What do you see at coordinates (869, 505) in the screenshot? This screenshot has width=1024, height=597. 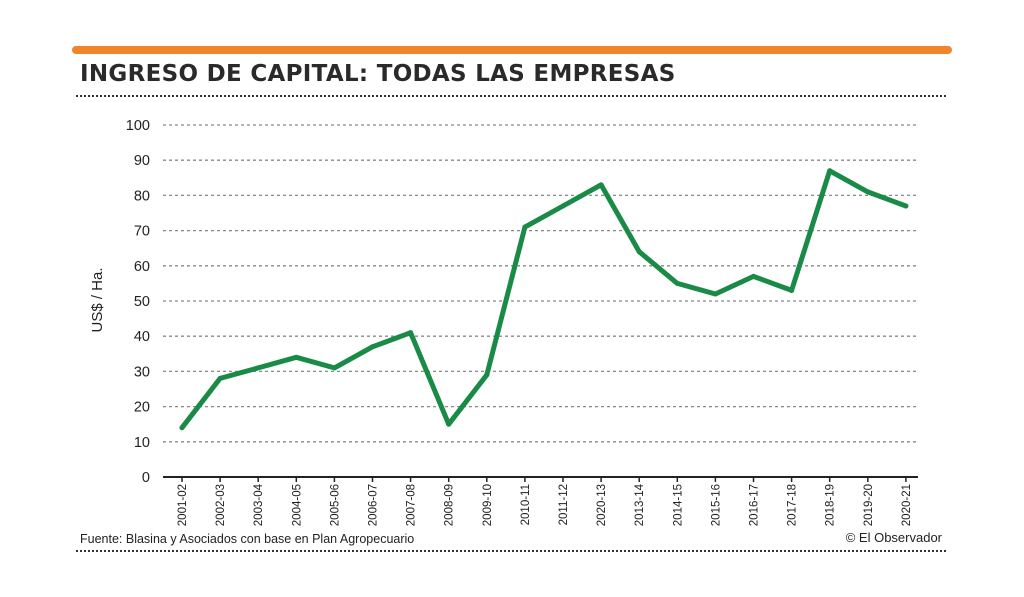 I see `x-tick-label: 2019-20` at bounding box center [869, 505].